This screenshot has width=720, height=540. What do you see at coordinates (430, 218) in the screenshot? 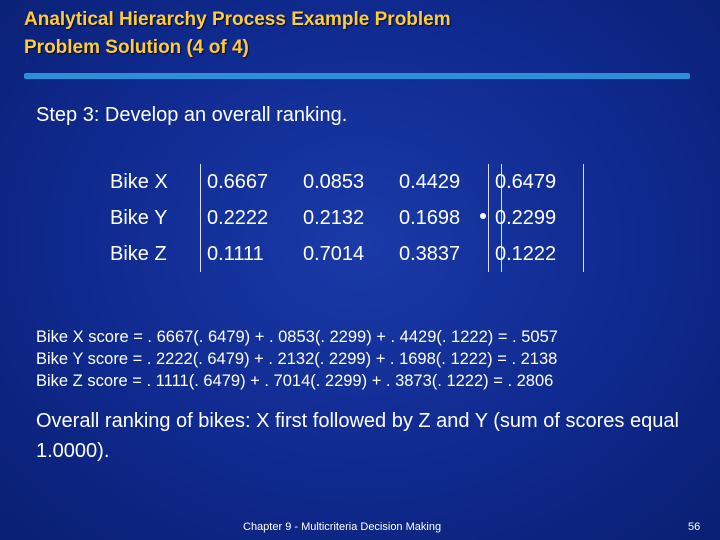
I see `matrix-cell: 0.1698` at bounding box center [430, 218].